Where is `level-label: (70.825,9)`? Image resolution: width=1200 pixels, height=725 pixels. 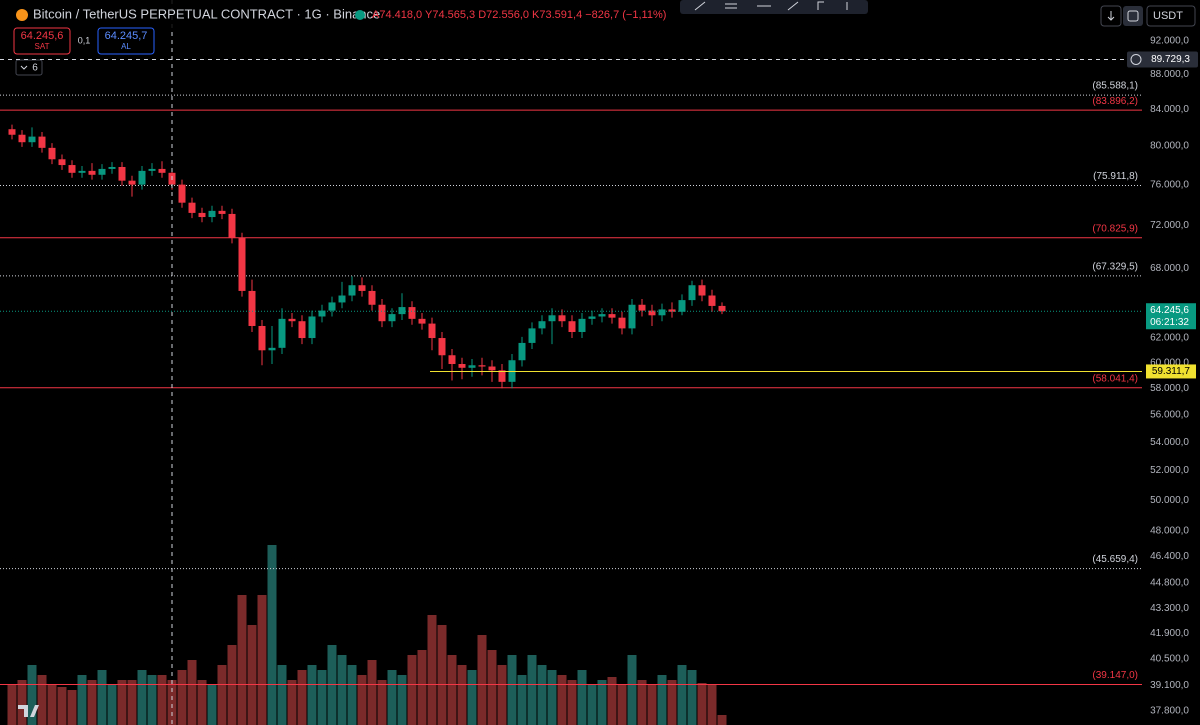
level-label: (70.825,9) is located at coordinates (1115, 228).